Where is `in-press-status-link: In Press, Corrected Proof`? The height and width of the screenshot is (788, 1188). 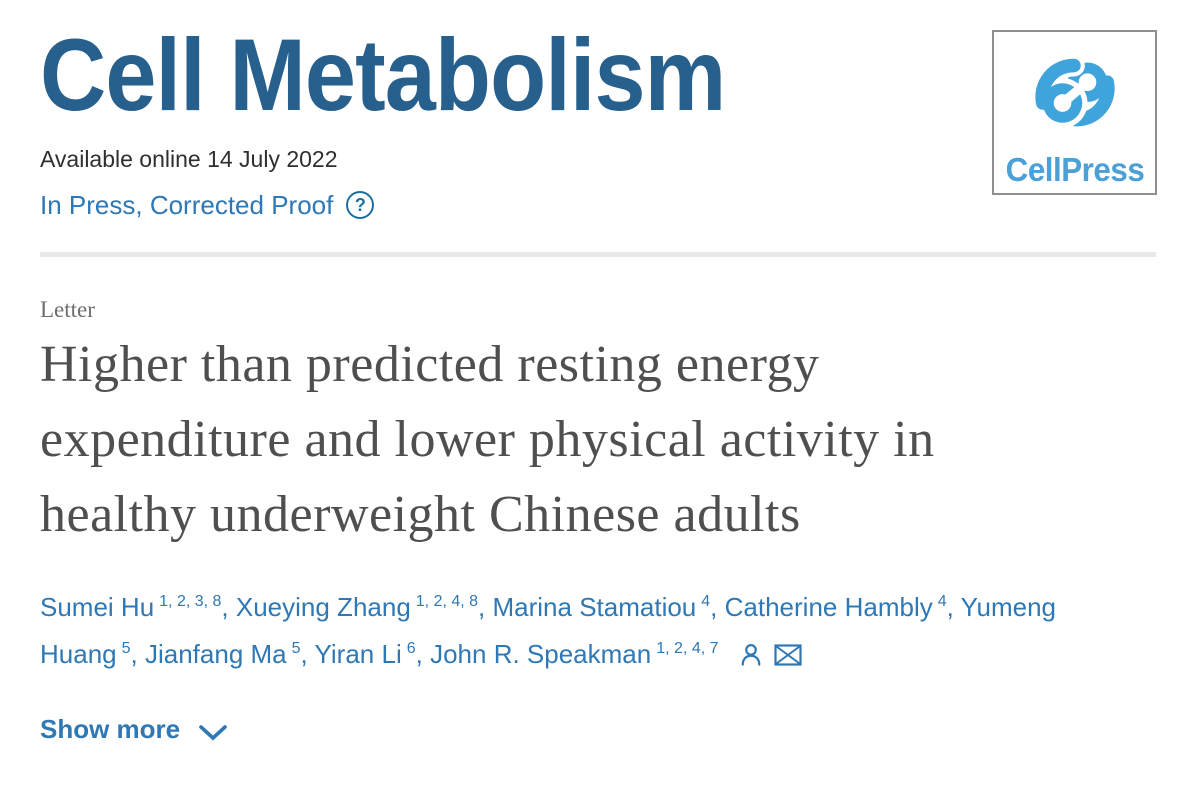
in-press-status-link: In Press, Corrected Proof is located at coordinates (187, 205).